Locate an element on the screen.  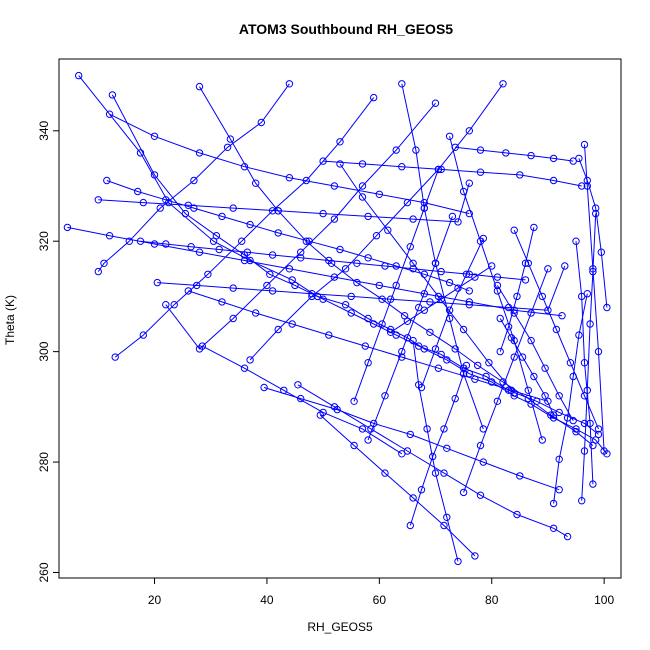
x-tick-label: 80 is located at coordinates (492, 600).